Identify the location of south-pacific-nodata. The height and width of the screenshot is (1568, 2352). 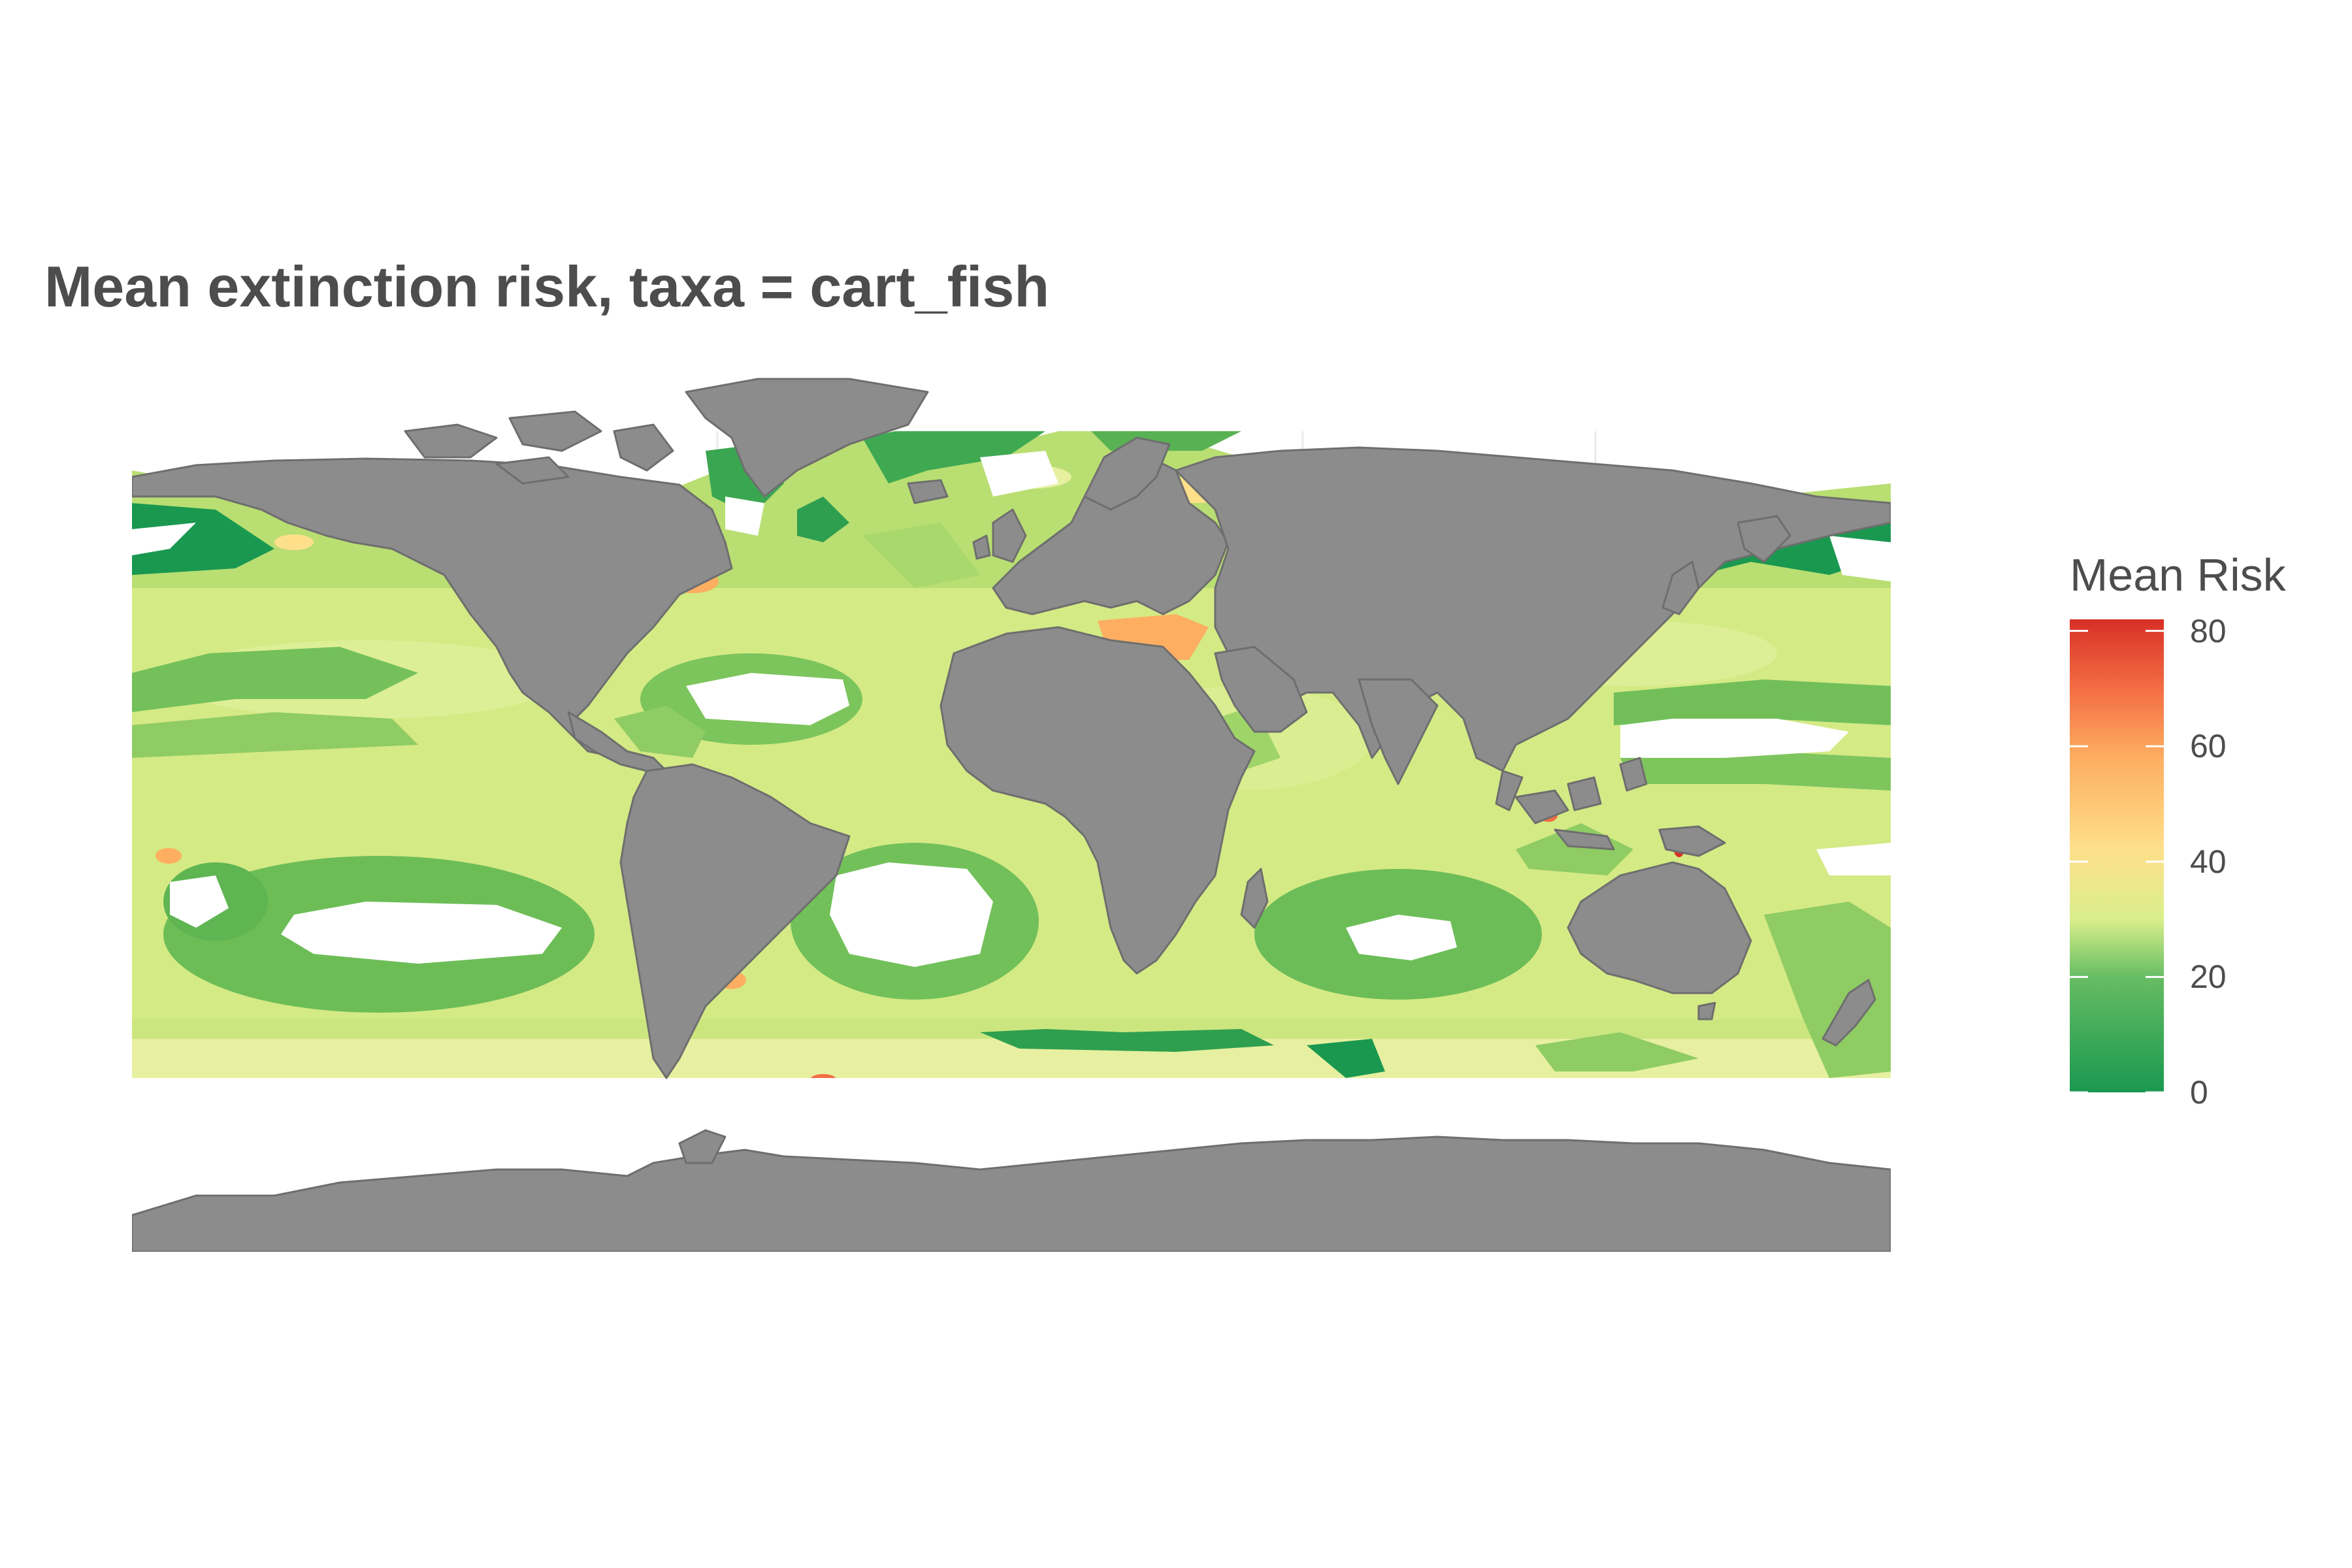
(421, 933).